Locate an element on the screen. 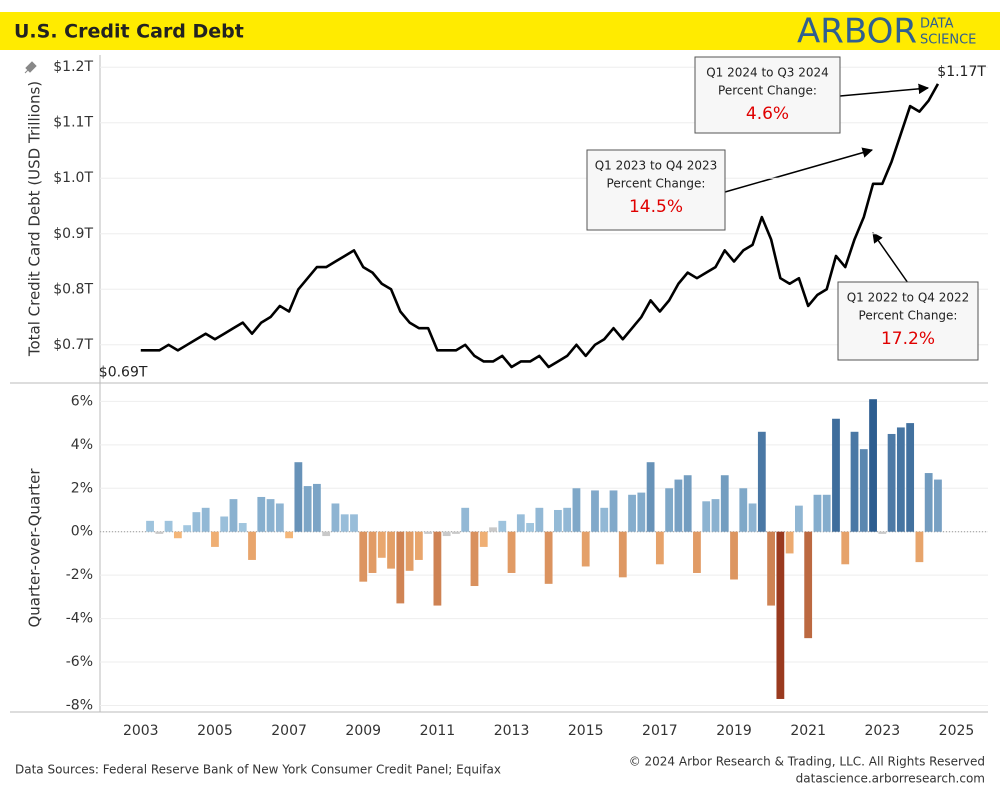  logo-sub: DATA is located at coordinates (937, 24).